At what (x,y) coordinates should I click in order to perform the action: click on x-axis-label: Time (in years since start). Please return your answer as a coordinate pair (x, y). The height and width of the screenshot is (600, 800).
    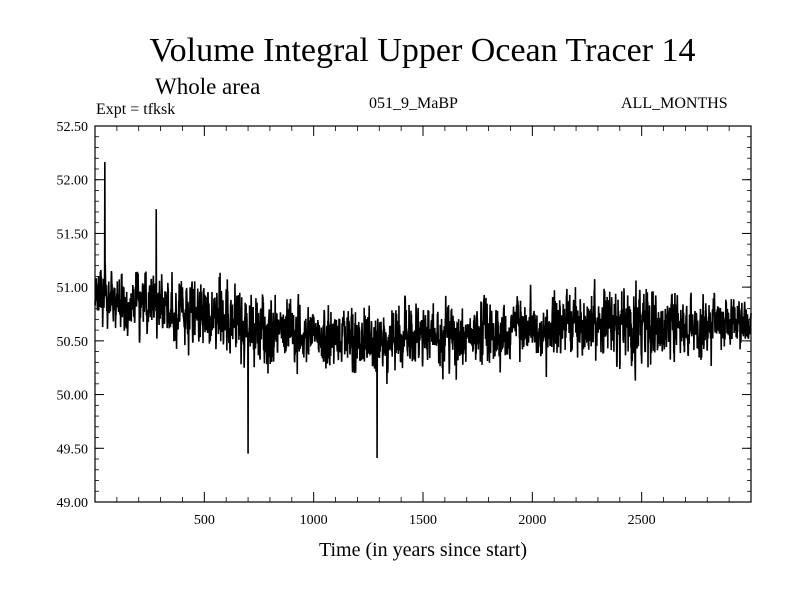
    Looking at the image, I should click on (423, 550).